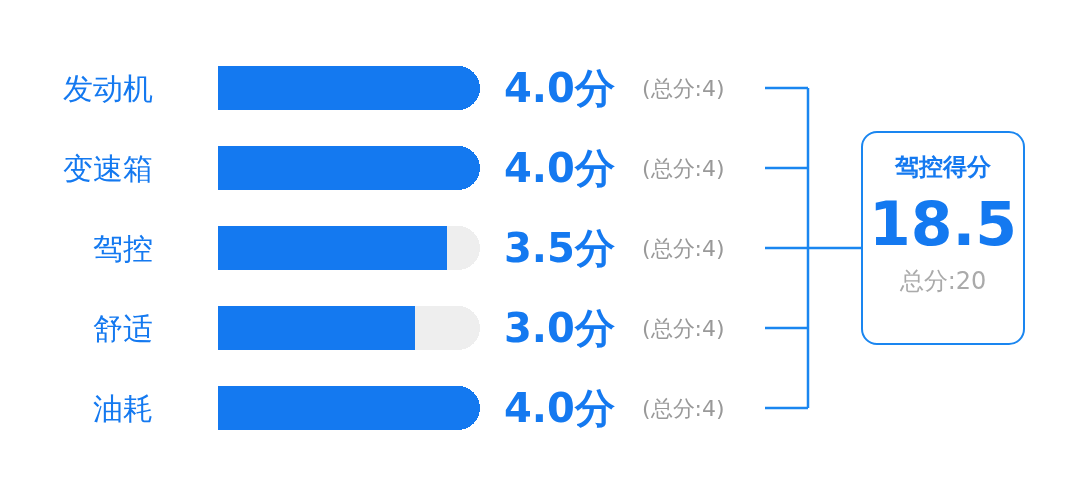 This screenshot has width=1080, height=488. What do you see at coordinates (559, 248) in the screenshot?
I see `data-label: 3.5分` at bounding box center [559, 248].